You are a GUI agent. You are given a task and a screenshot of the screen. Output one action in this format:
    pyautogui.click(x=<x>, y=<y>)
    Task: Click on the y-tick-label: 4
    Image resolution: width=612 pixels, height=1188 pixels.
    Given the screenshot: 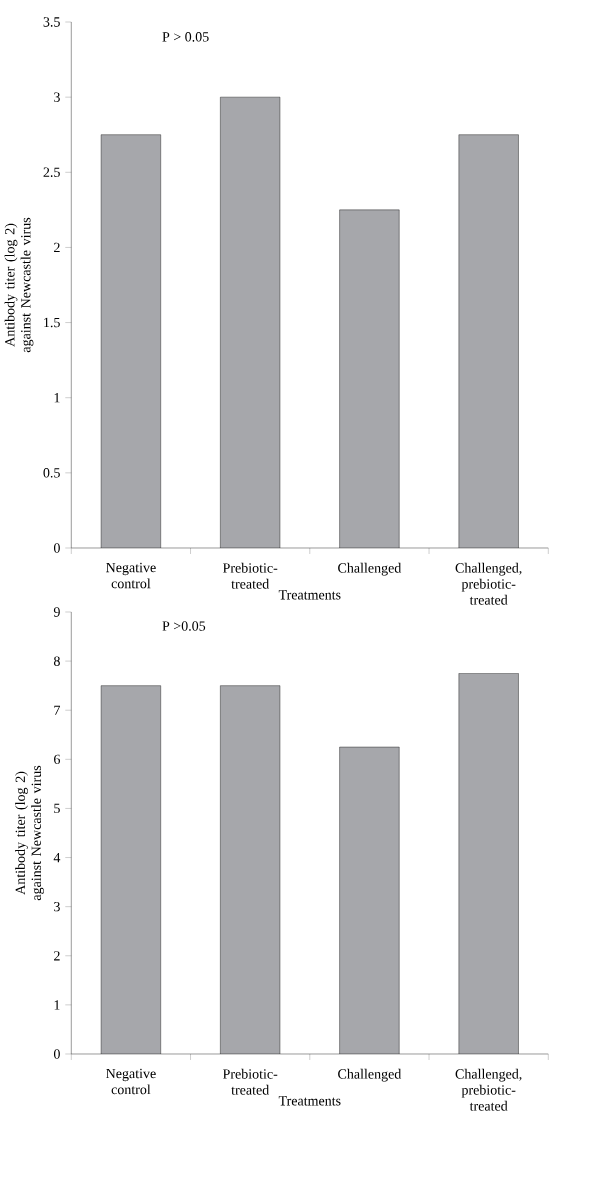 What is the action you would take?
    pyautogui.click(x=57, y=857)
    